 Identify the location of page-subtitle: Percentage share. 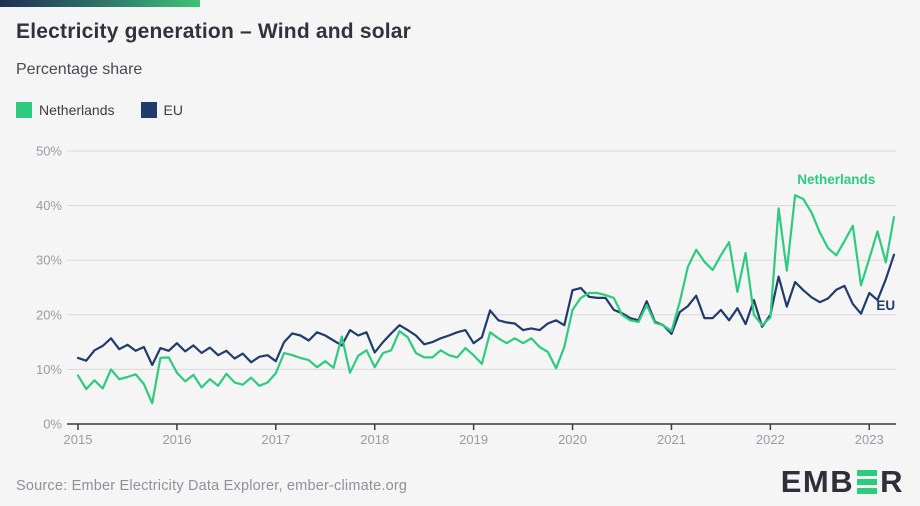
(79, 69).